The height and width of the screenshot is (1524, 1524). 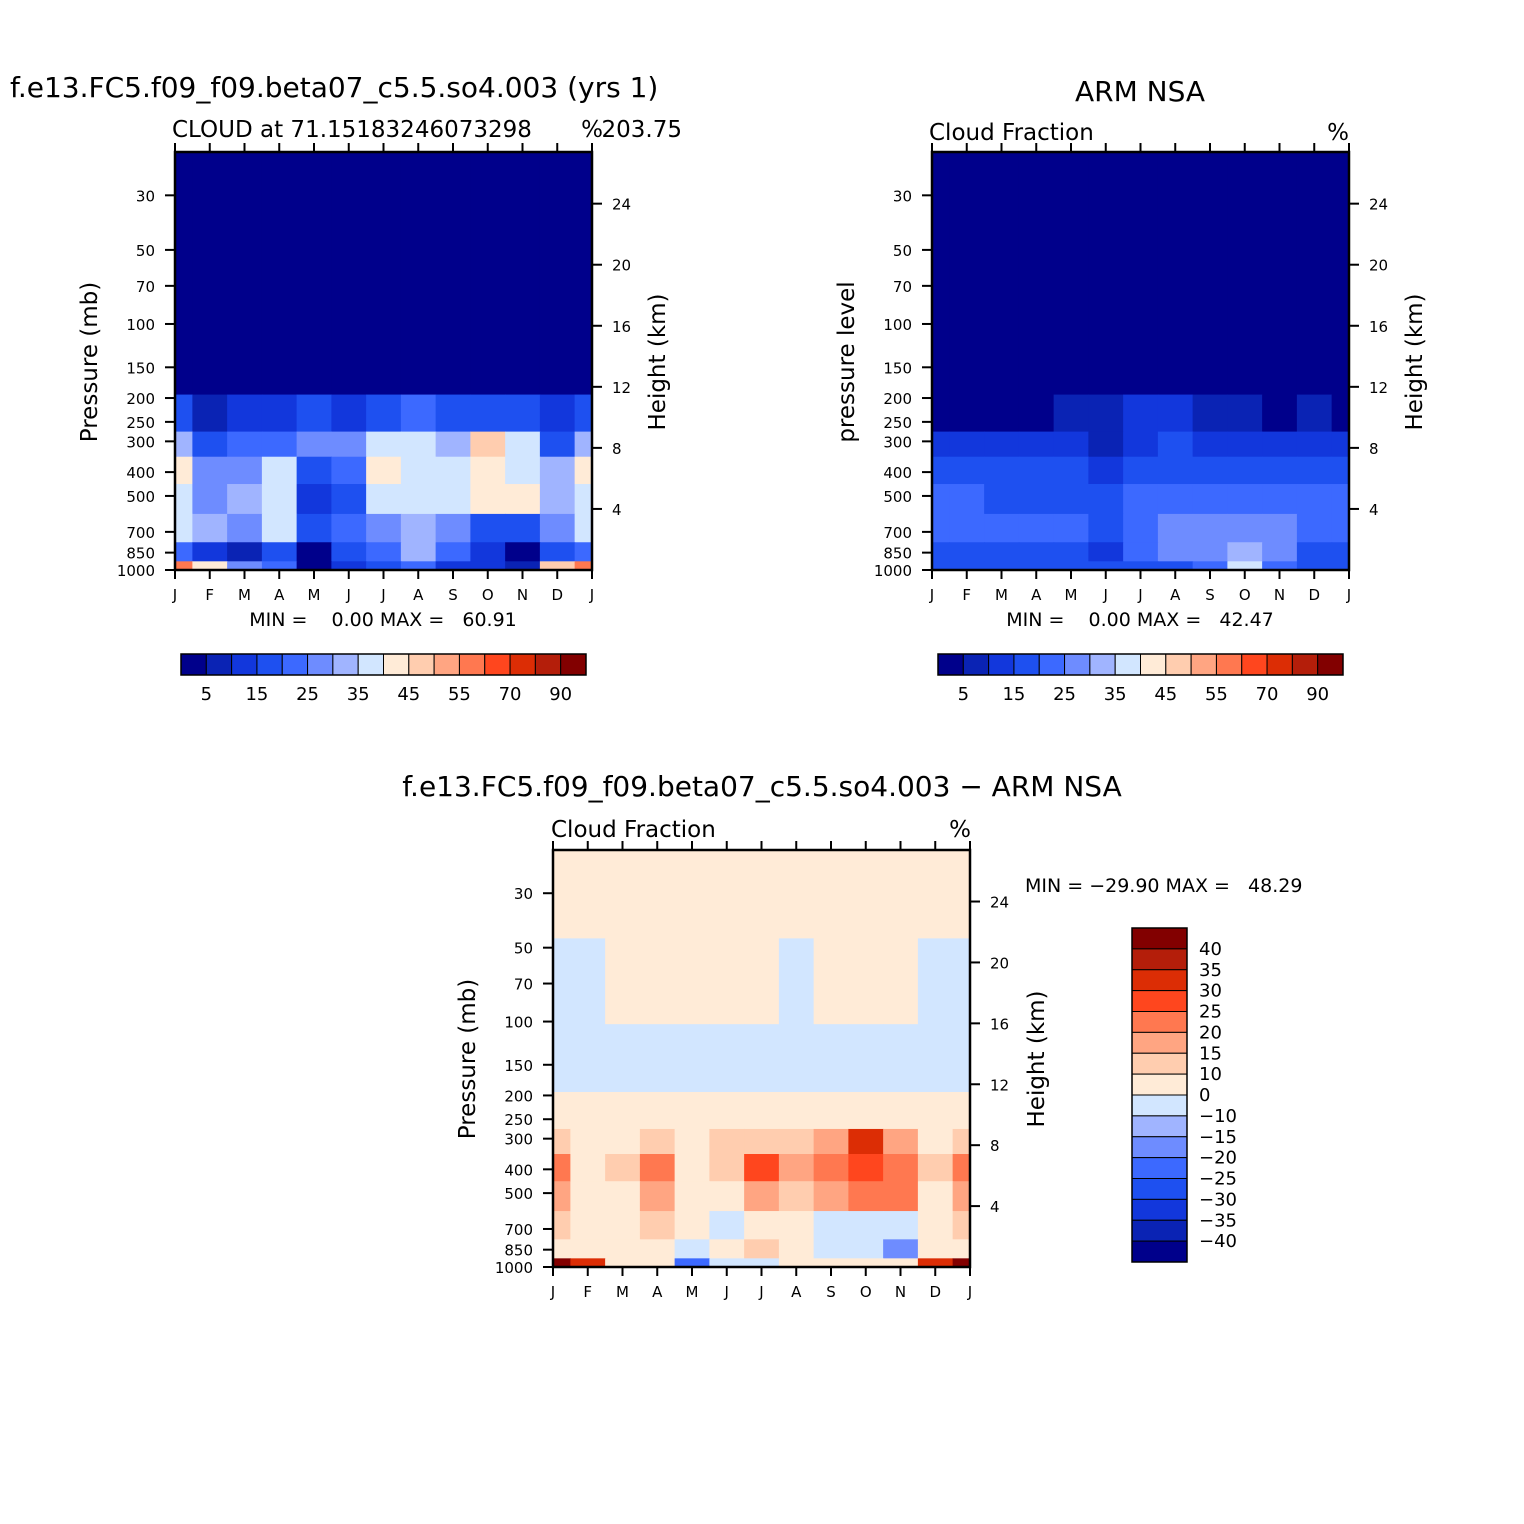 I want to click on colorbar-label: 35, so click(x=1210, y=970).